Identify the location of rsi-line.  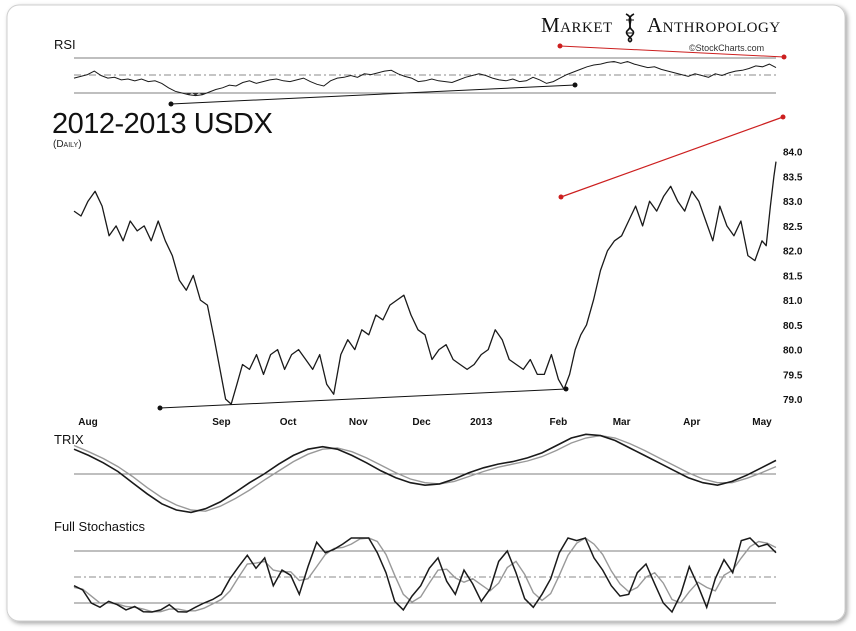
(425, 78).